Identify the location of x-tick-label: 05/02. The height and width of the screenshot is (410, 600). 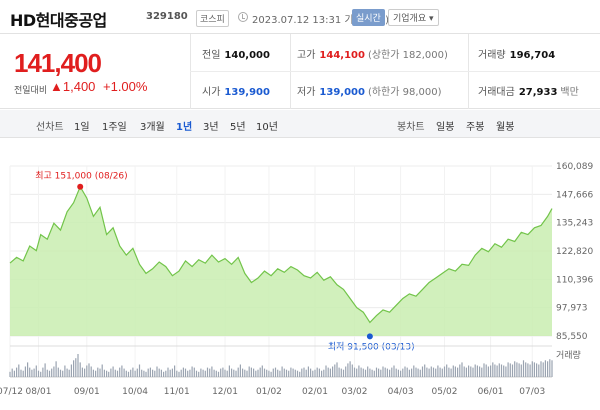
(445, 392).